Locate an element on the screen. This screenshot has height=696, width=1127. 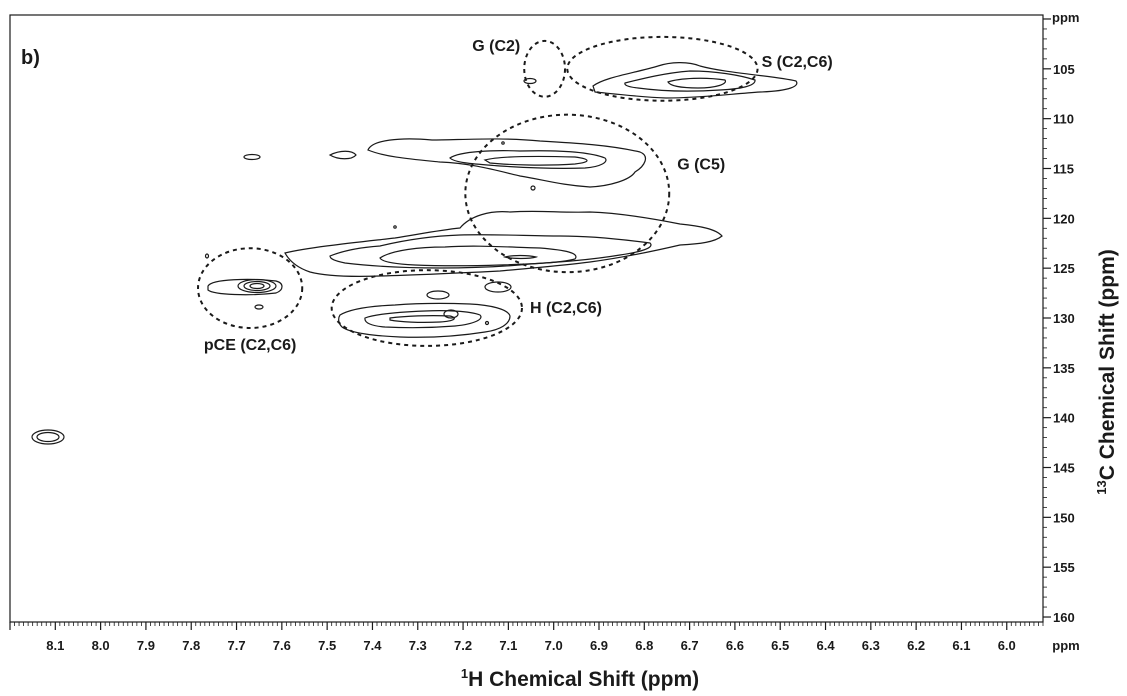
x-tick-label: 7.9 is located at coordinates (146, 645).